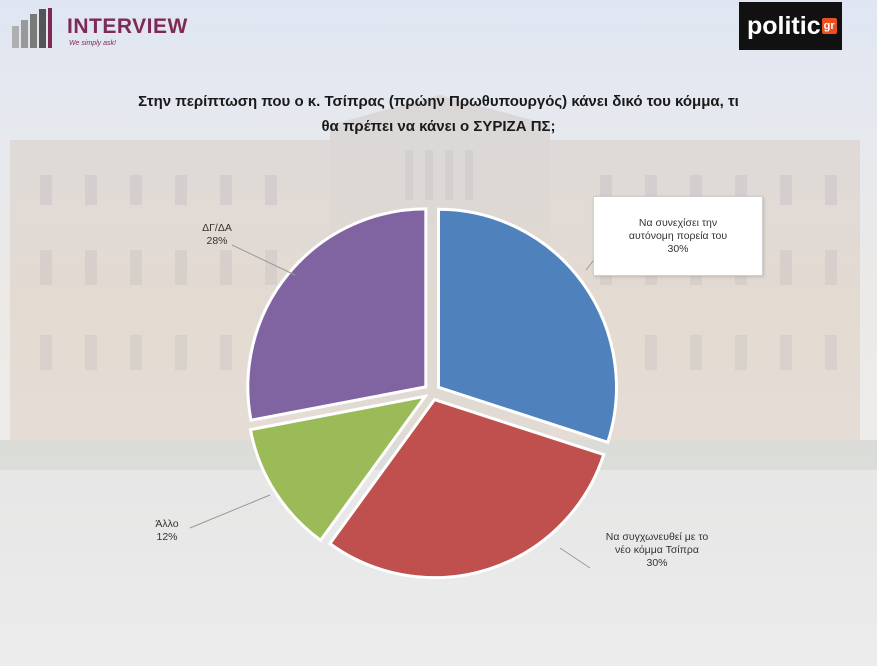 This screenshot has height=666, width=877. What do you see at coordinates (127, 26) in the screenshot?
I see `interview-brand: INTERVIEW` at bounding box center [127, 26].